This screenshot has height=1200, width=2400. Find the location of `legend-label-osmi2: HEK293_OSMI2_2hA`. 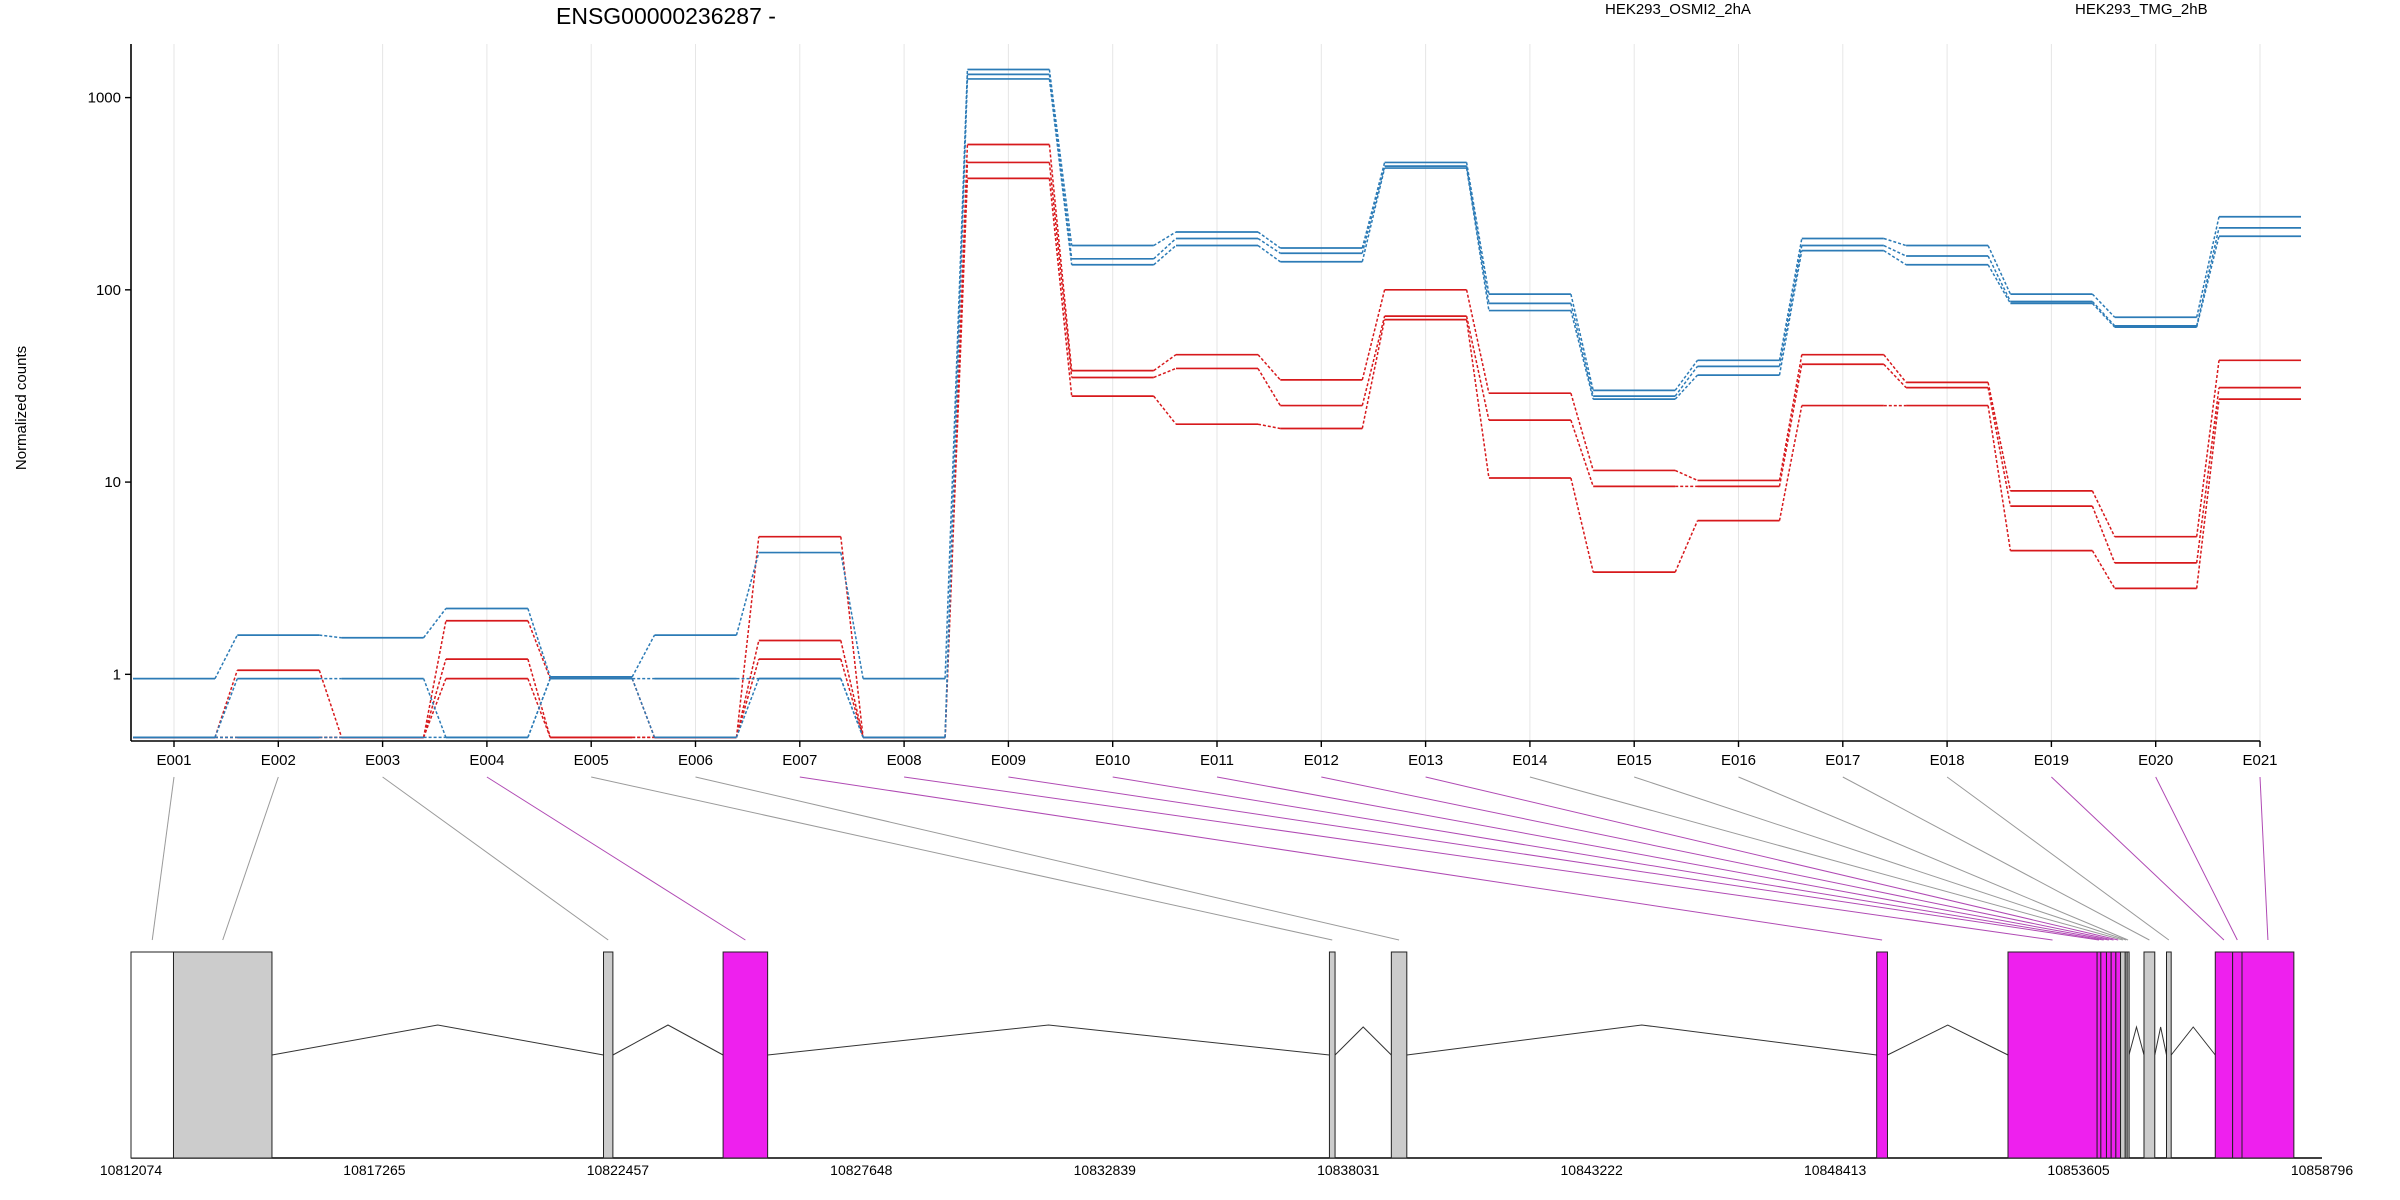

legend-label-osmi2: HEK293_OSMI2_2hA is located at coordinates (1678, 9).